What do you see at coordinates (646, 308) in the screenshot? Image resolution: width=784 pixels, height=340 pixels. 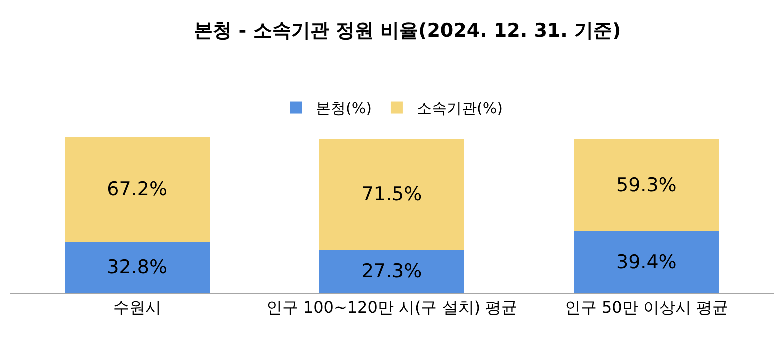 I see `x-tick-label: 인구 50만 이상시 평균` at bounding box center [646, 308].